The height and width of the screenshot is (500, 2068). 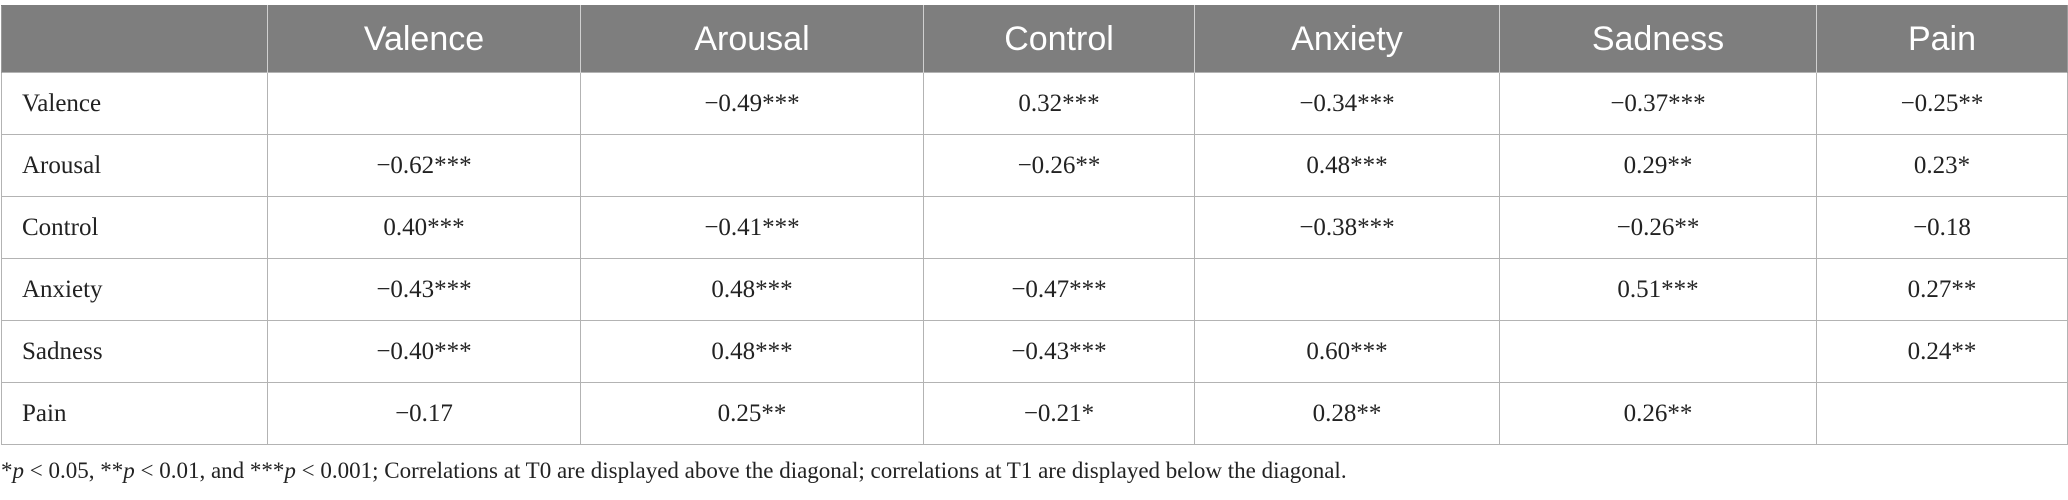 What do you see at coordinates (134, 289) in the screenshot?
I see `row-label-anxiety: Anxiety` at bounding box center [134, 289].